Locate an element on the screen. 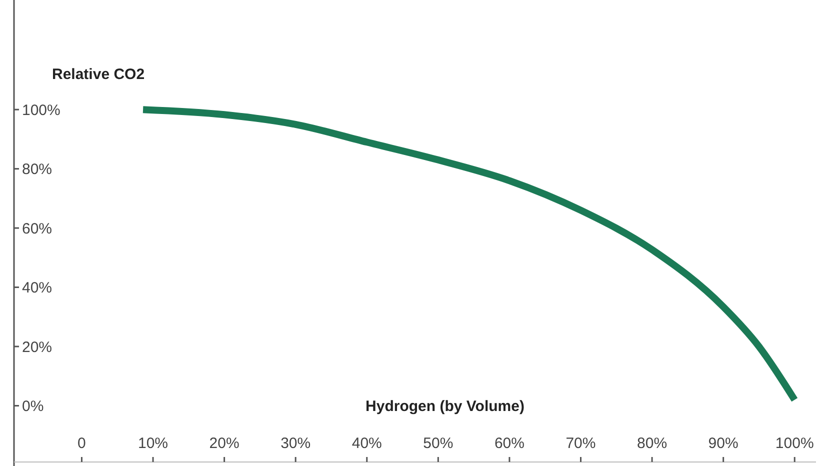  x-tick-label: 70% is located at coordinates (581, 443).